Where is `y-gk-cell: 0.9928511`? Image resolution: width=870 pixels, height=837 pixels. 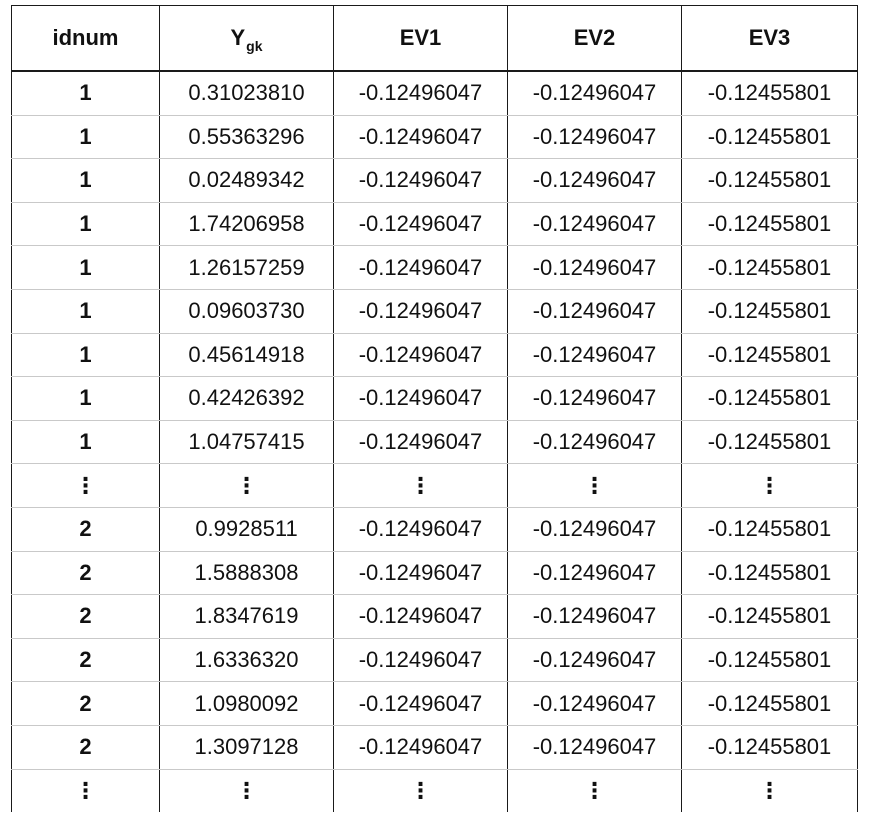
y-gk-cell: 0.9928511 is located at coordinates (246, 529).